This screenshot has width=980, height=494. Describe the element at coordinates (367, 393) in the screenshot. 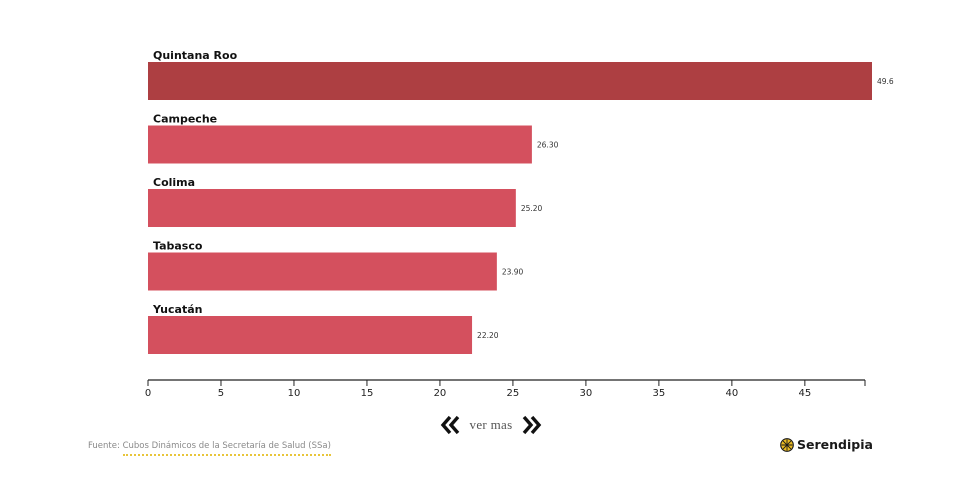

I see `x-tick-label: 15` at that location.